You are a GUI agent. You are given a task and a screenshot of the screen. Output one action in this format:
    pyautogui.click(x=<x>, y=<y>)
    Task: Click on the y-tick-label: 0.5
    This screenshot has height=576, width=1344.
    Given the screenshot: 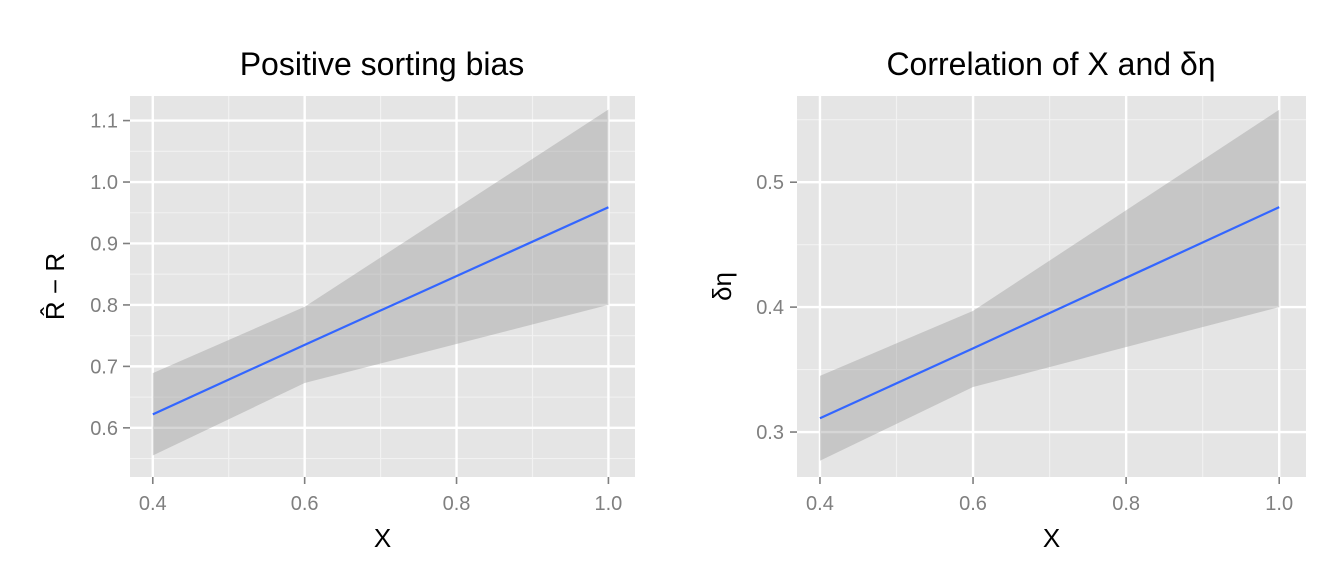 What is the action you would take?
    pyautogui.click(x=770, y=183)
    